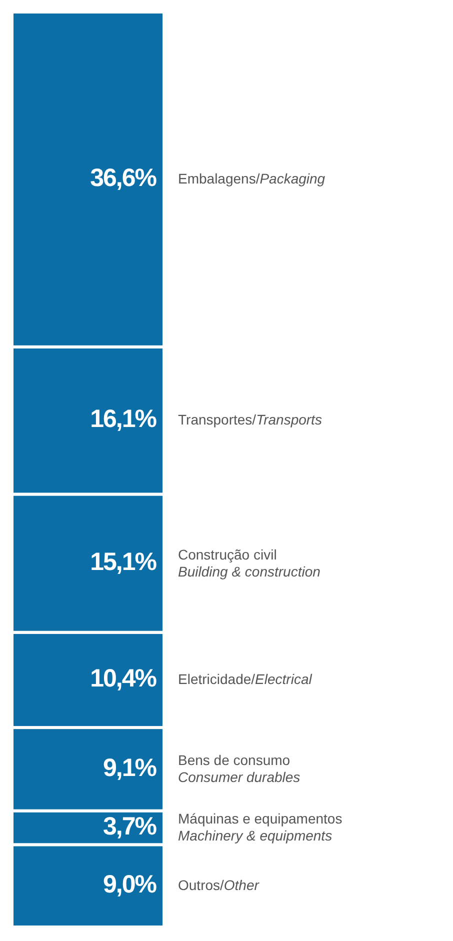 This screenshot has width=453, height=941. What do you see at coordinates (249, 562) in the screenshot?
I see `series-label: Construção civil Building & construction` at bounding box center [249, 562].